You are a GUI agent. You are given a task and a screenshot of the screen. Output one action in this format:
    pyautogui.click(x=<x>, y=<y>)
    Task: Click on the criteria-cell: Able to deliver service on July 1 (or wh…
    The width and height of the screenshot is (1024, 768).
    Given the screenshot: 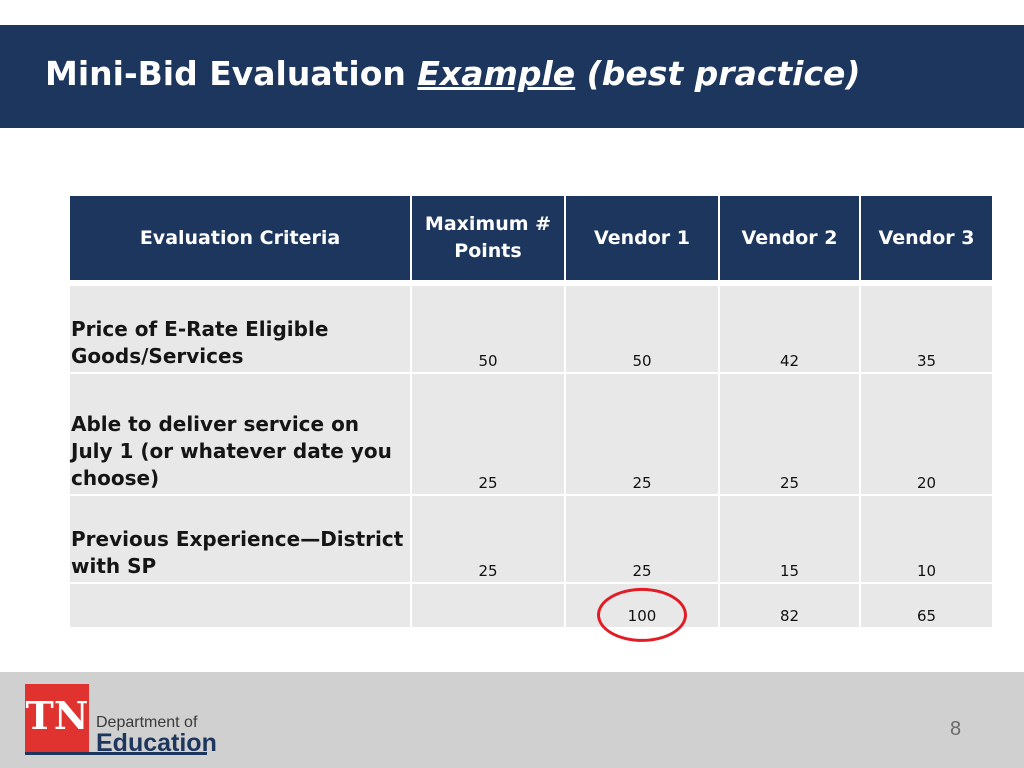 What is the action you would take?
    pyautogui.click(x=240, y=434)
    